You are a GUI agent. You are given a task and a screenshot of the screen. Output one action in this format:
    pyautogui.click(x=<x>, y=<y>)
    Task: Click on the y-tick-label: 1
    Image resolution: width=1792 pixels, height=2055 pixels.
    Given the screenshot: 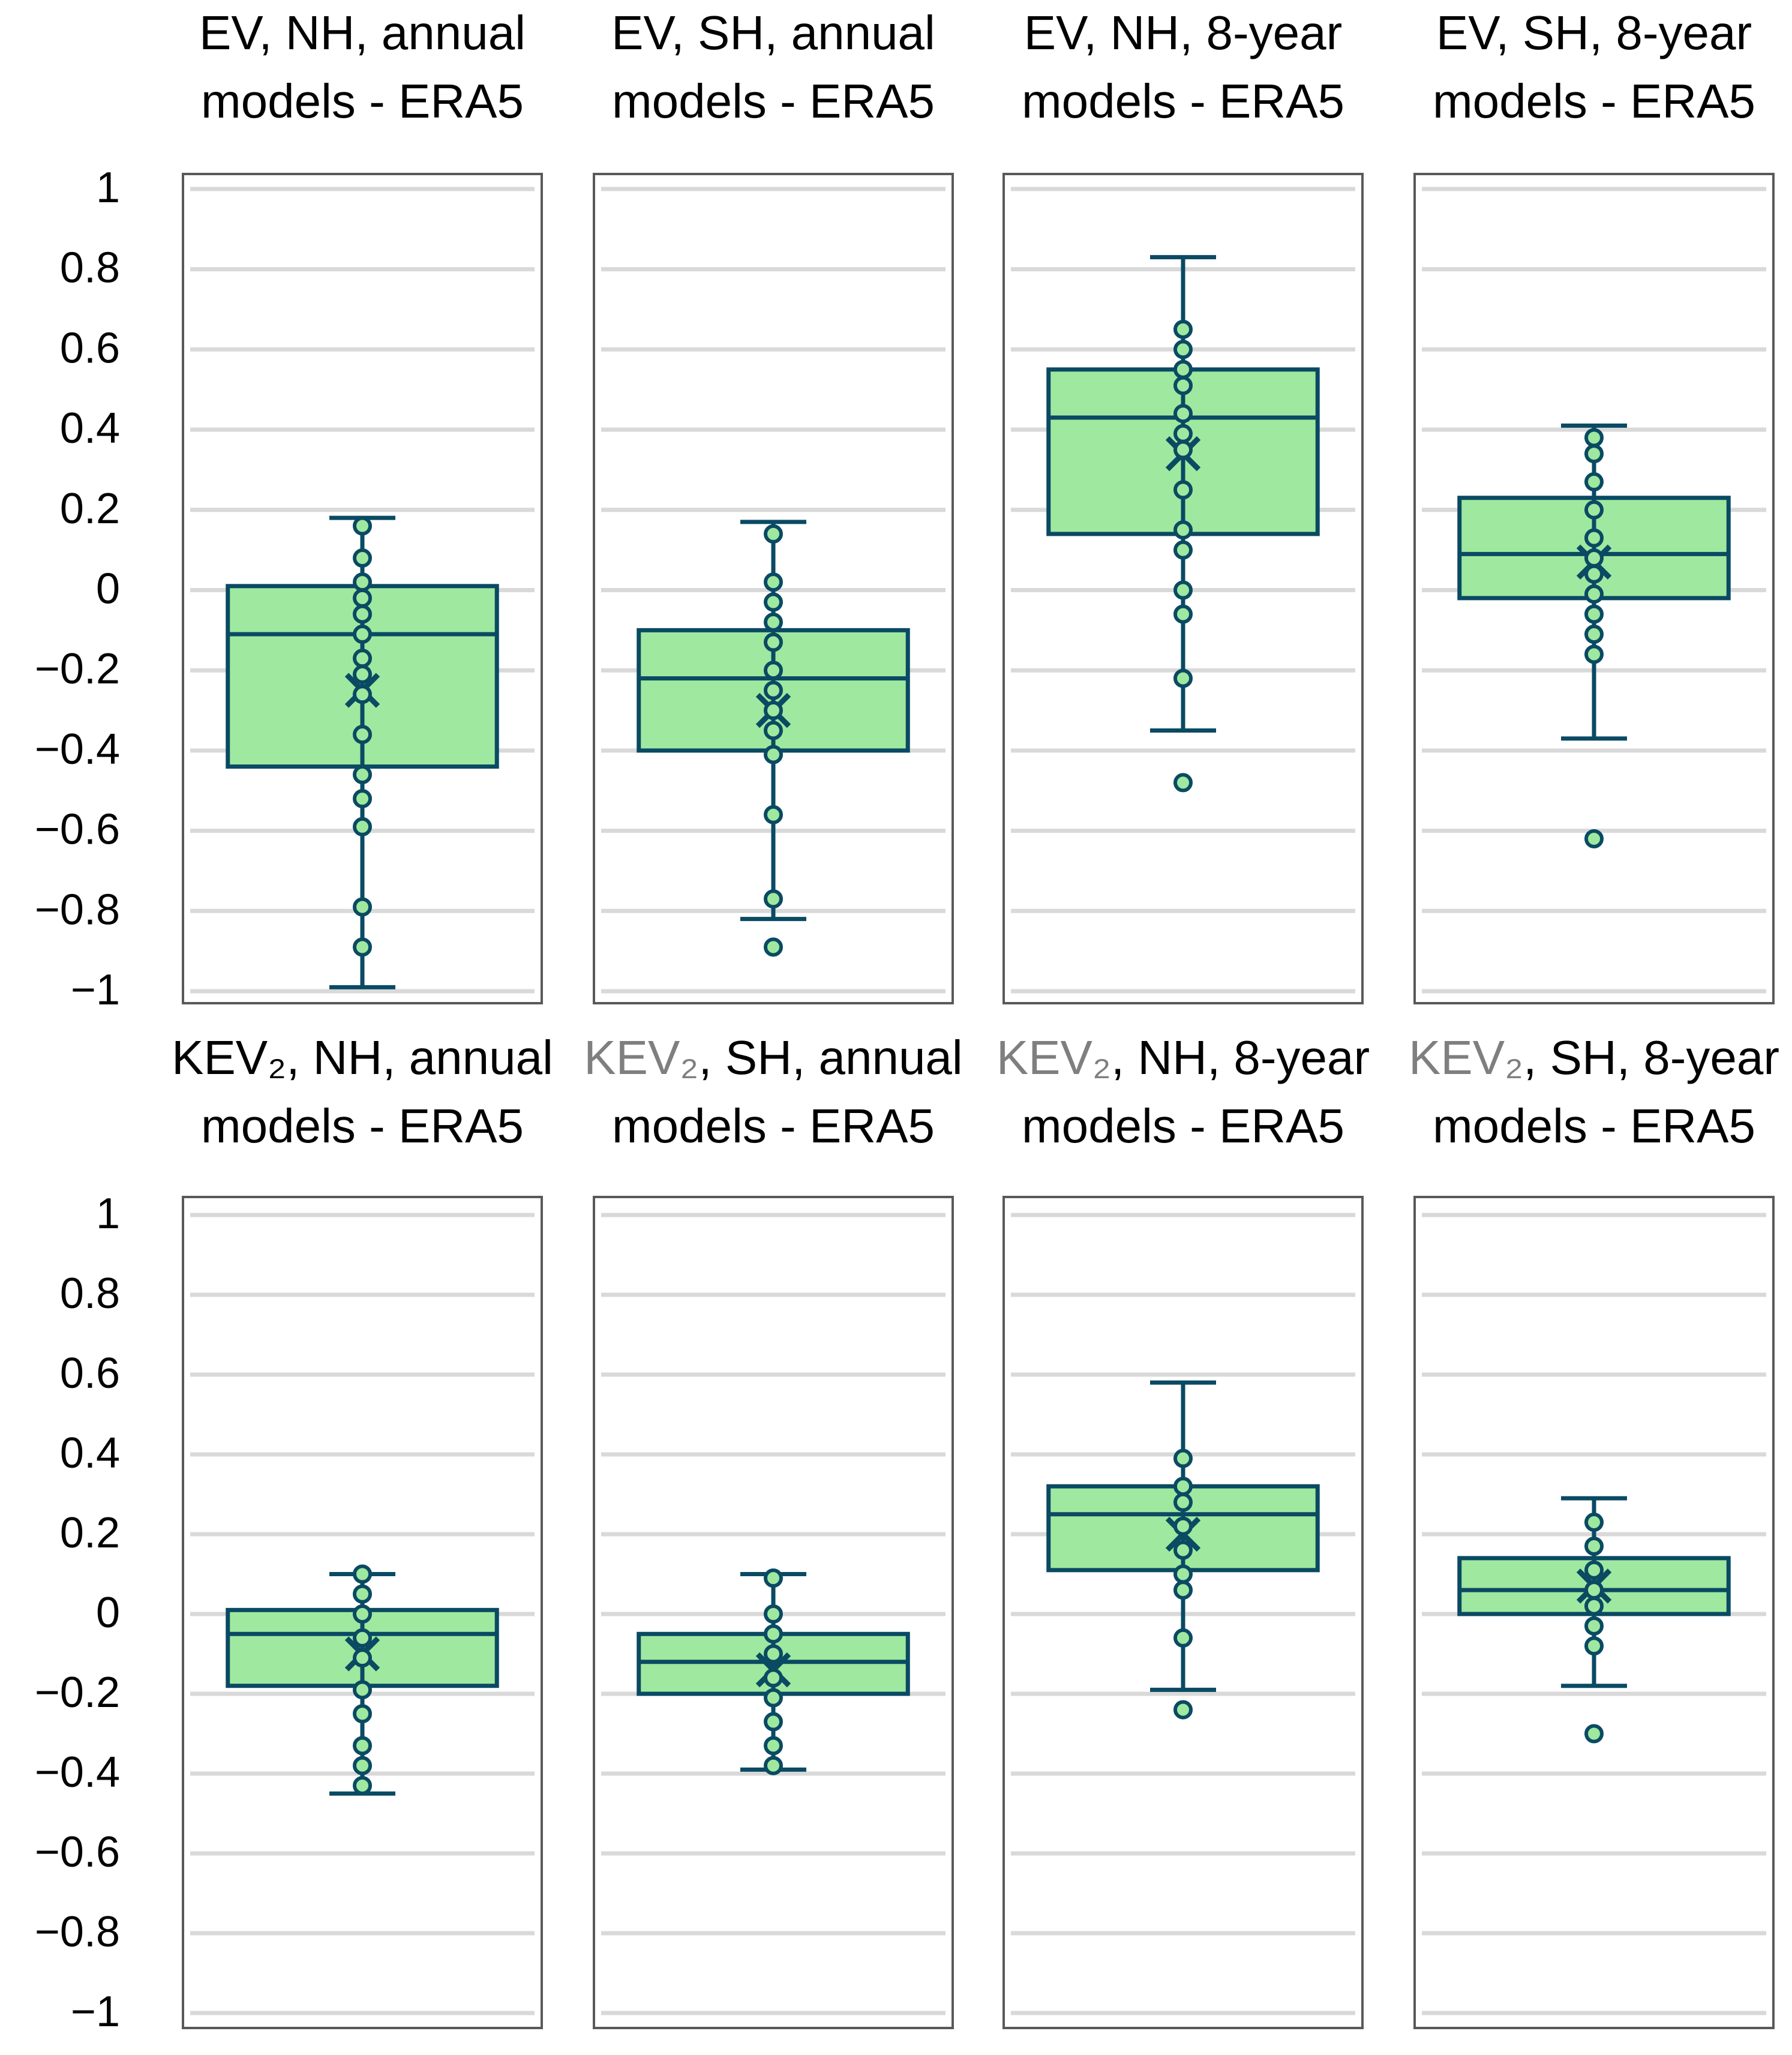 What is the action you would take?
    pyautogui.click(x=108, y=188)
    